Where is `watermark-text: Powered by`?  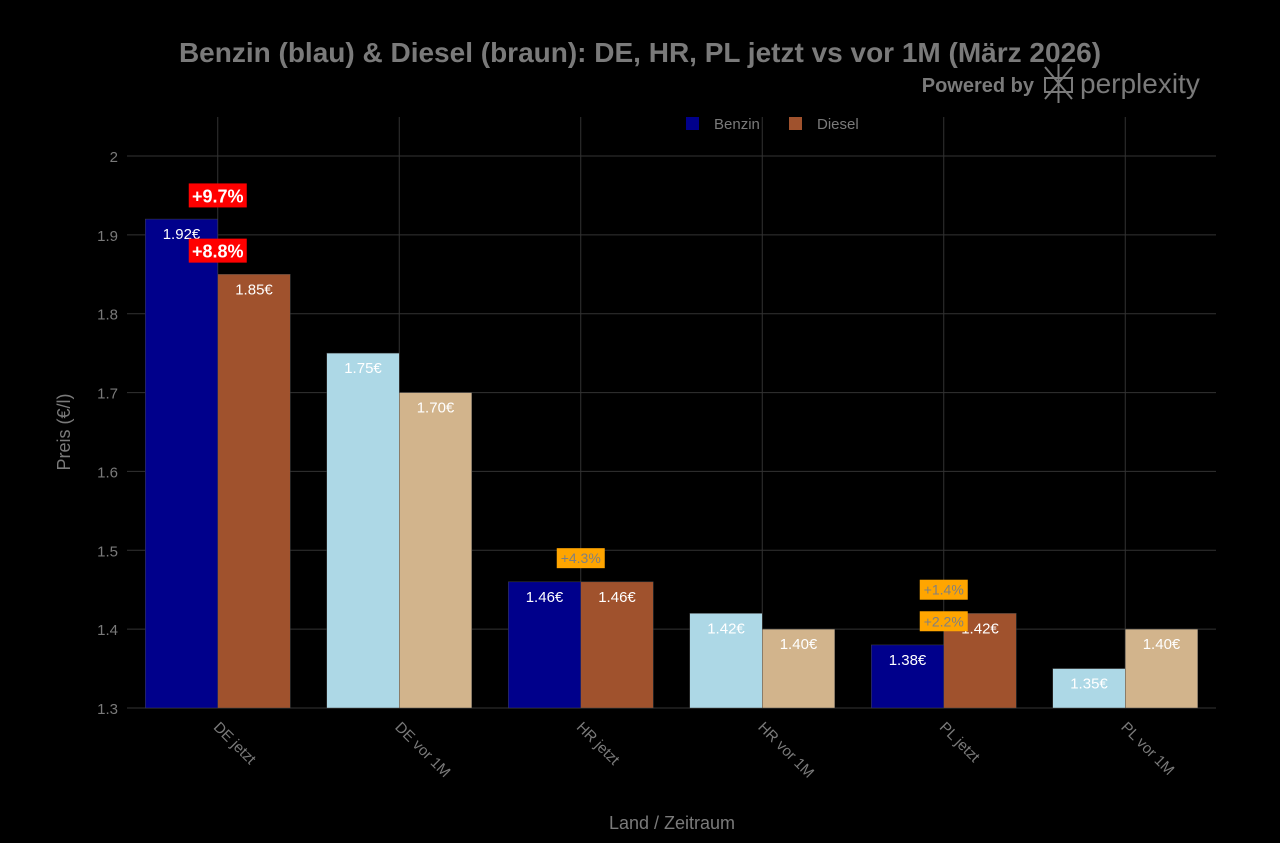
watermark-text: Powered by is located at coordinates (978, 86).